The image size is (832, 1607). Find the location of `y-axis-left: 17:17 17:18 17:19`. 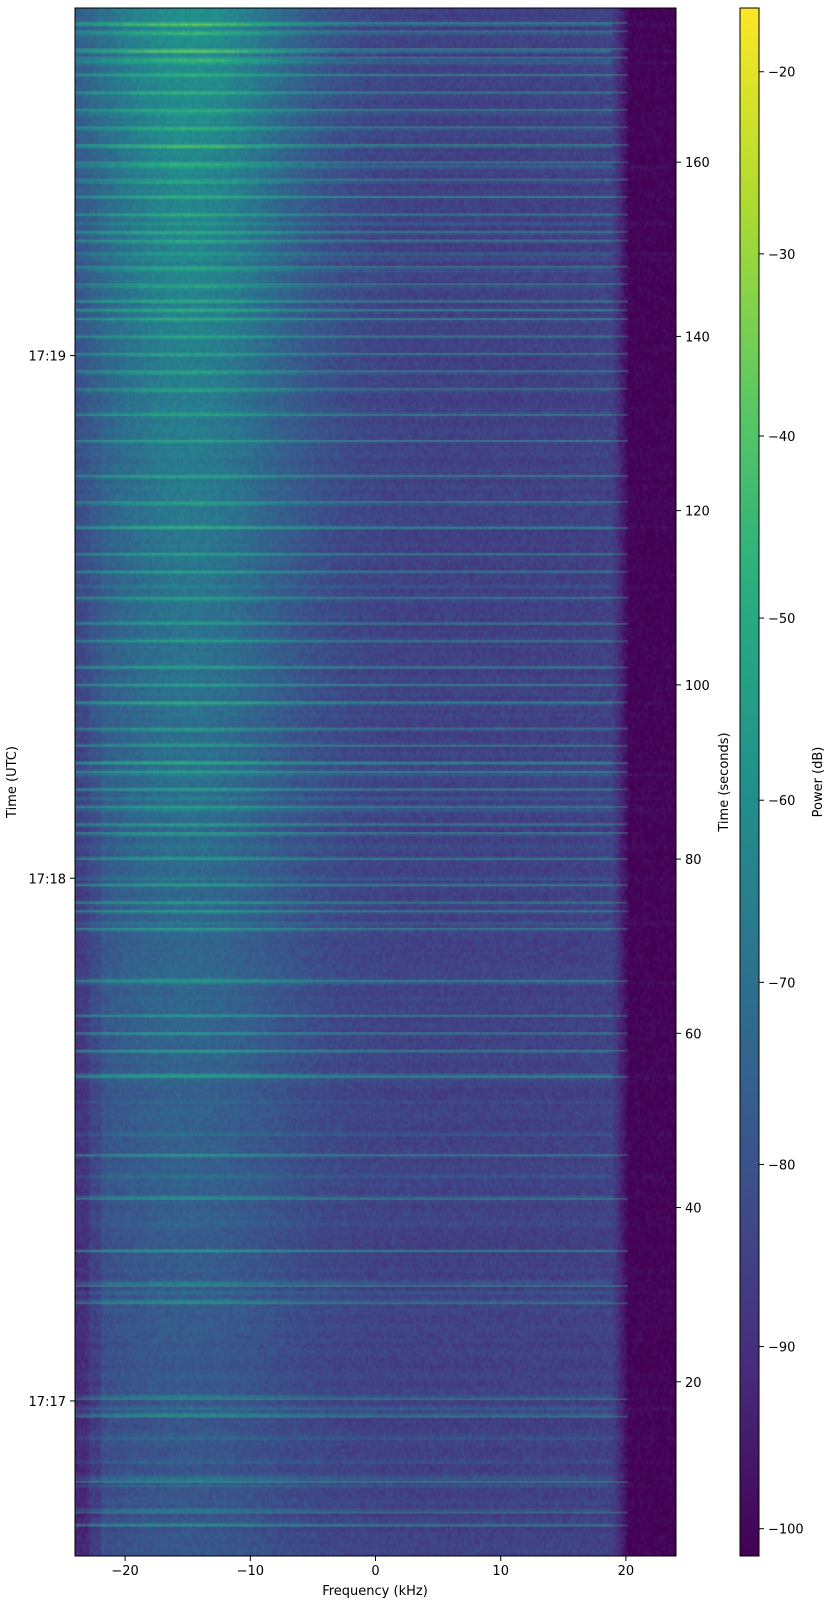

y-axis-left: 17:17 17:18 17:19 is located at coordinates (52, 880).